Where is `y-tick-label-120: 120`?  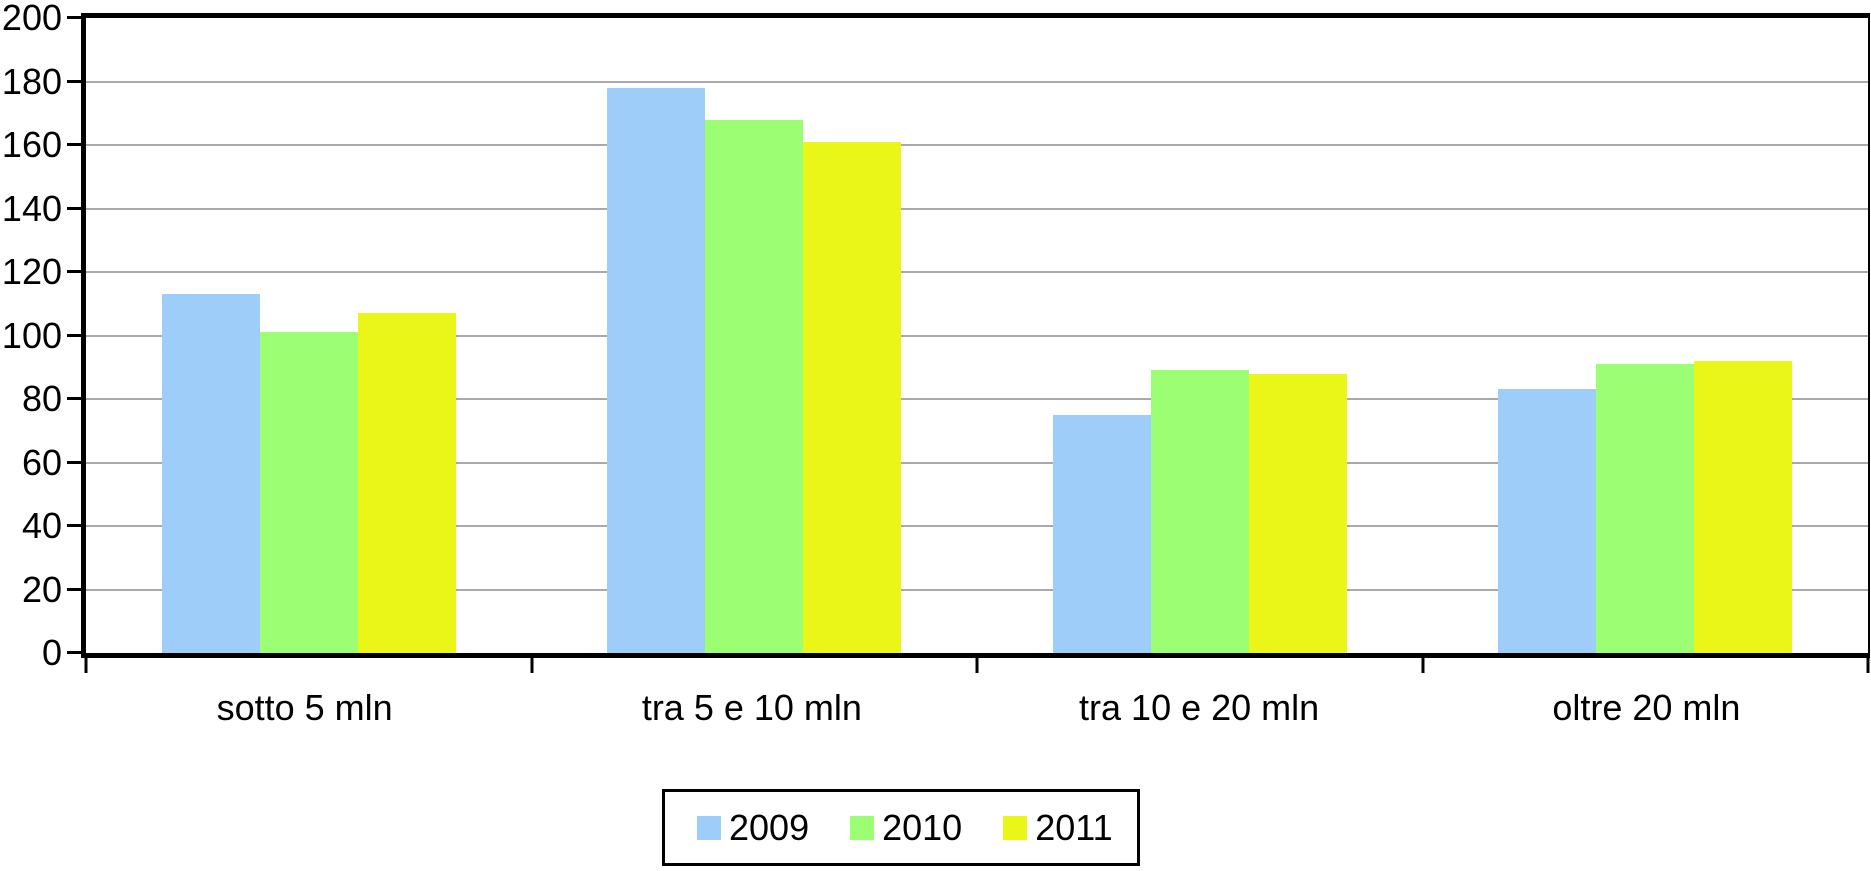
y-tick-label-120: 120 is located at coordinates (31, 271).